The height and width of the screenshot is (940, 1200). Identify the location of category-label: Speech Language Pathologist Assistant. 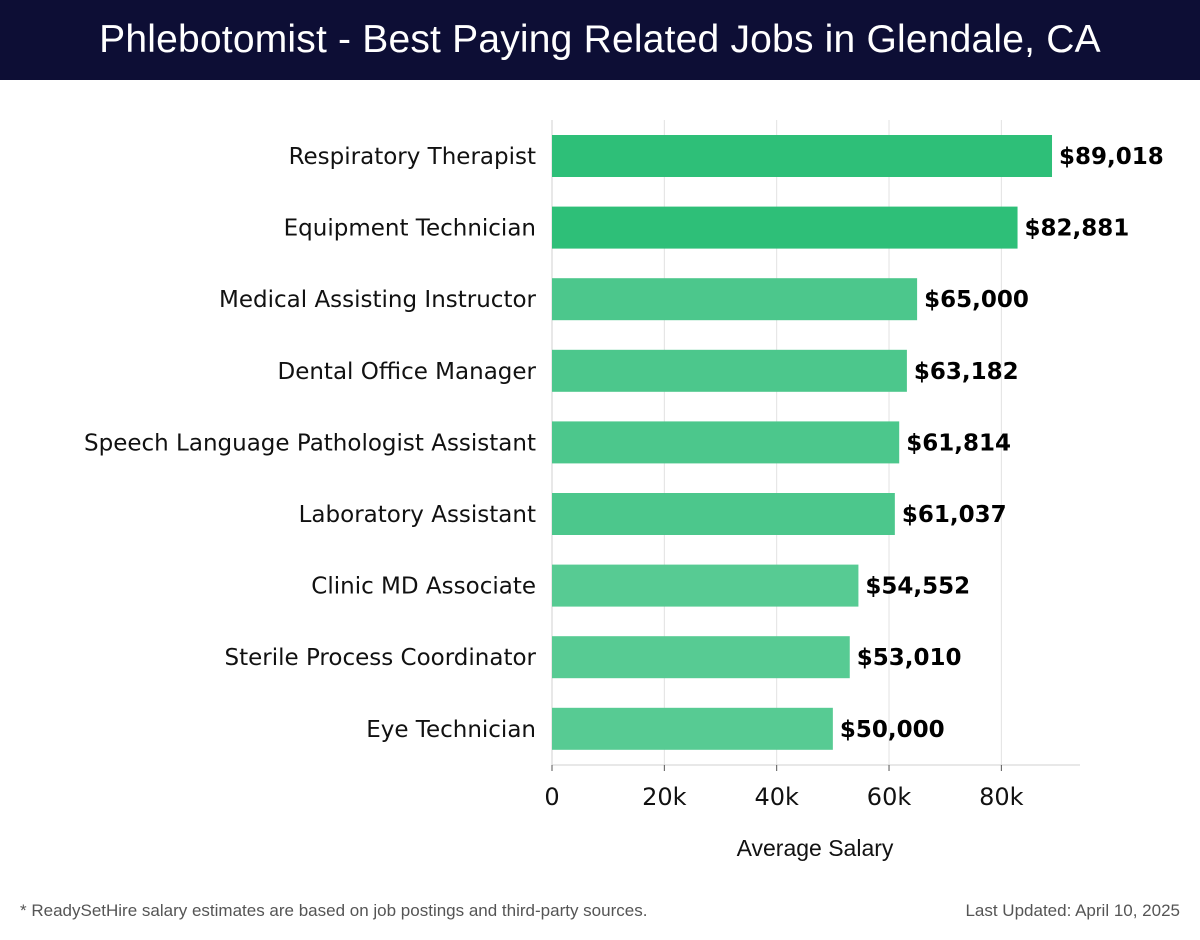
(310, 443).